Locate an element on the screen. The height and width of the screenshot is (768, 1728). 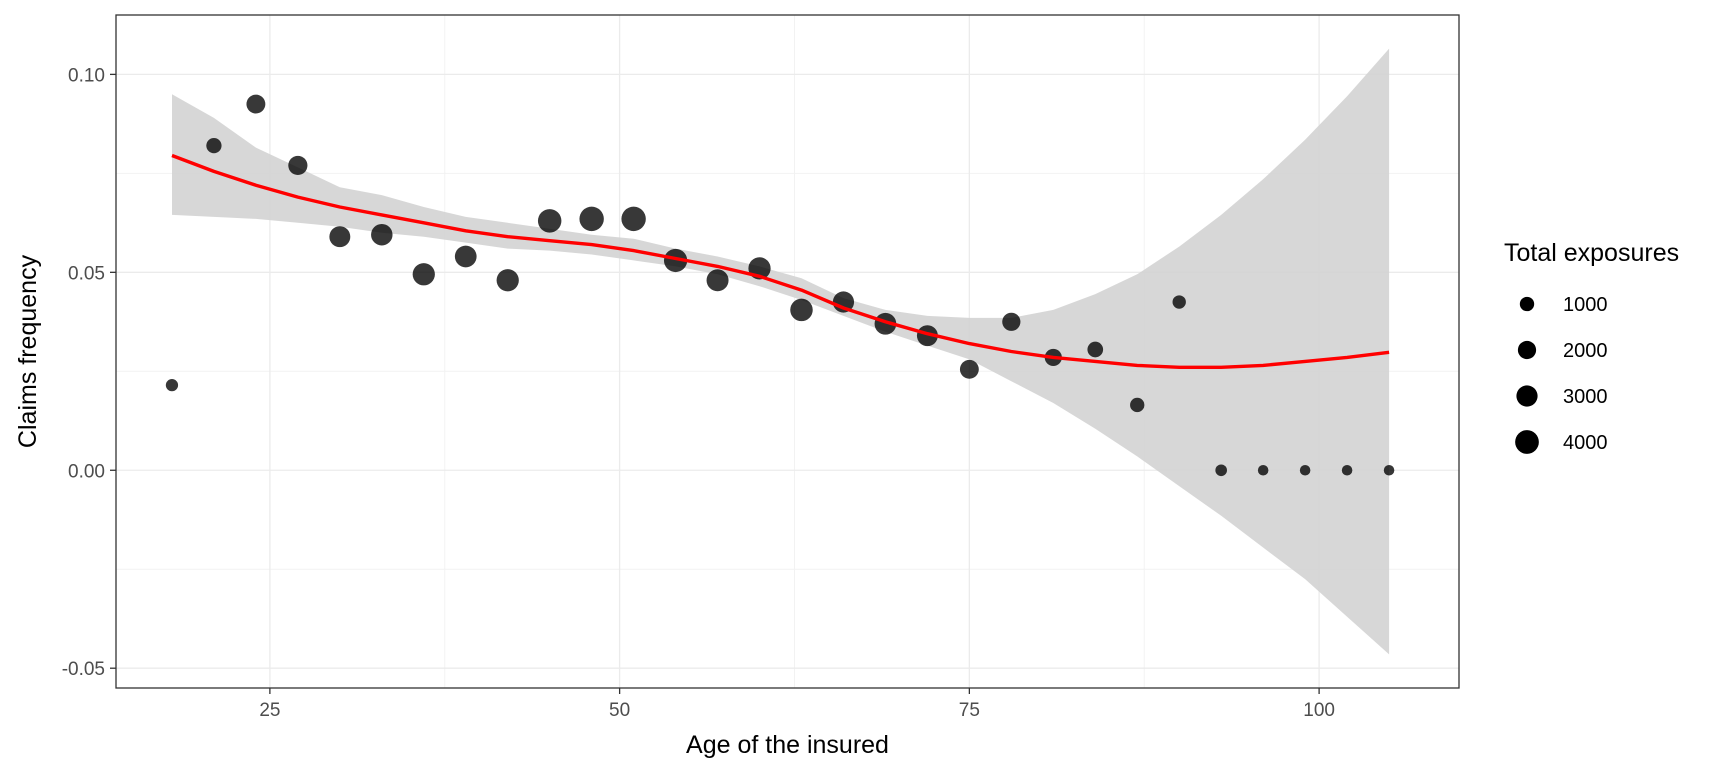
legend-label: 4000 is located at coordinates (1585, 443).